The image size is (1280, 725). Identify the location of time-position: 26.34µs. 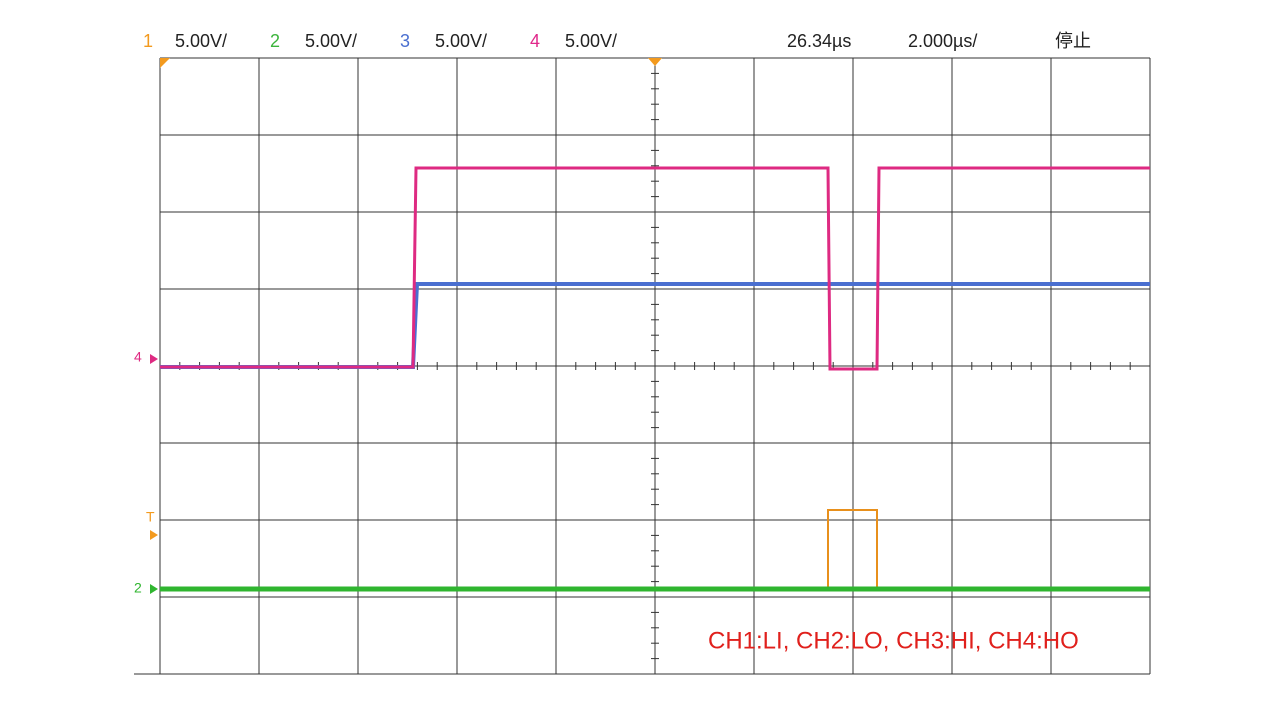
(819, 41).